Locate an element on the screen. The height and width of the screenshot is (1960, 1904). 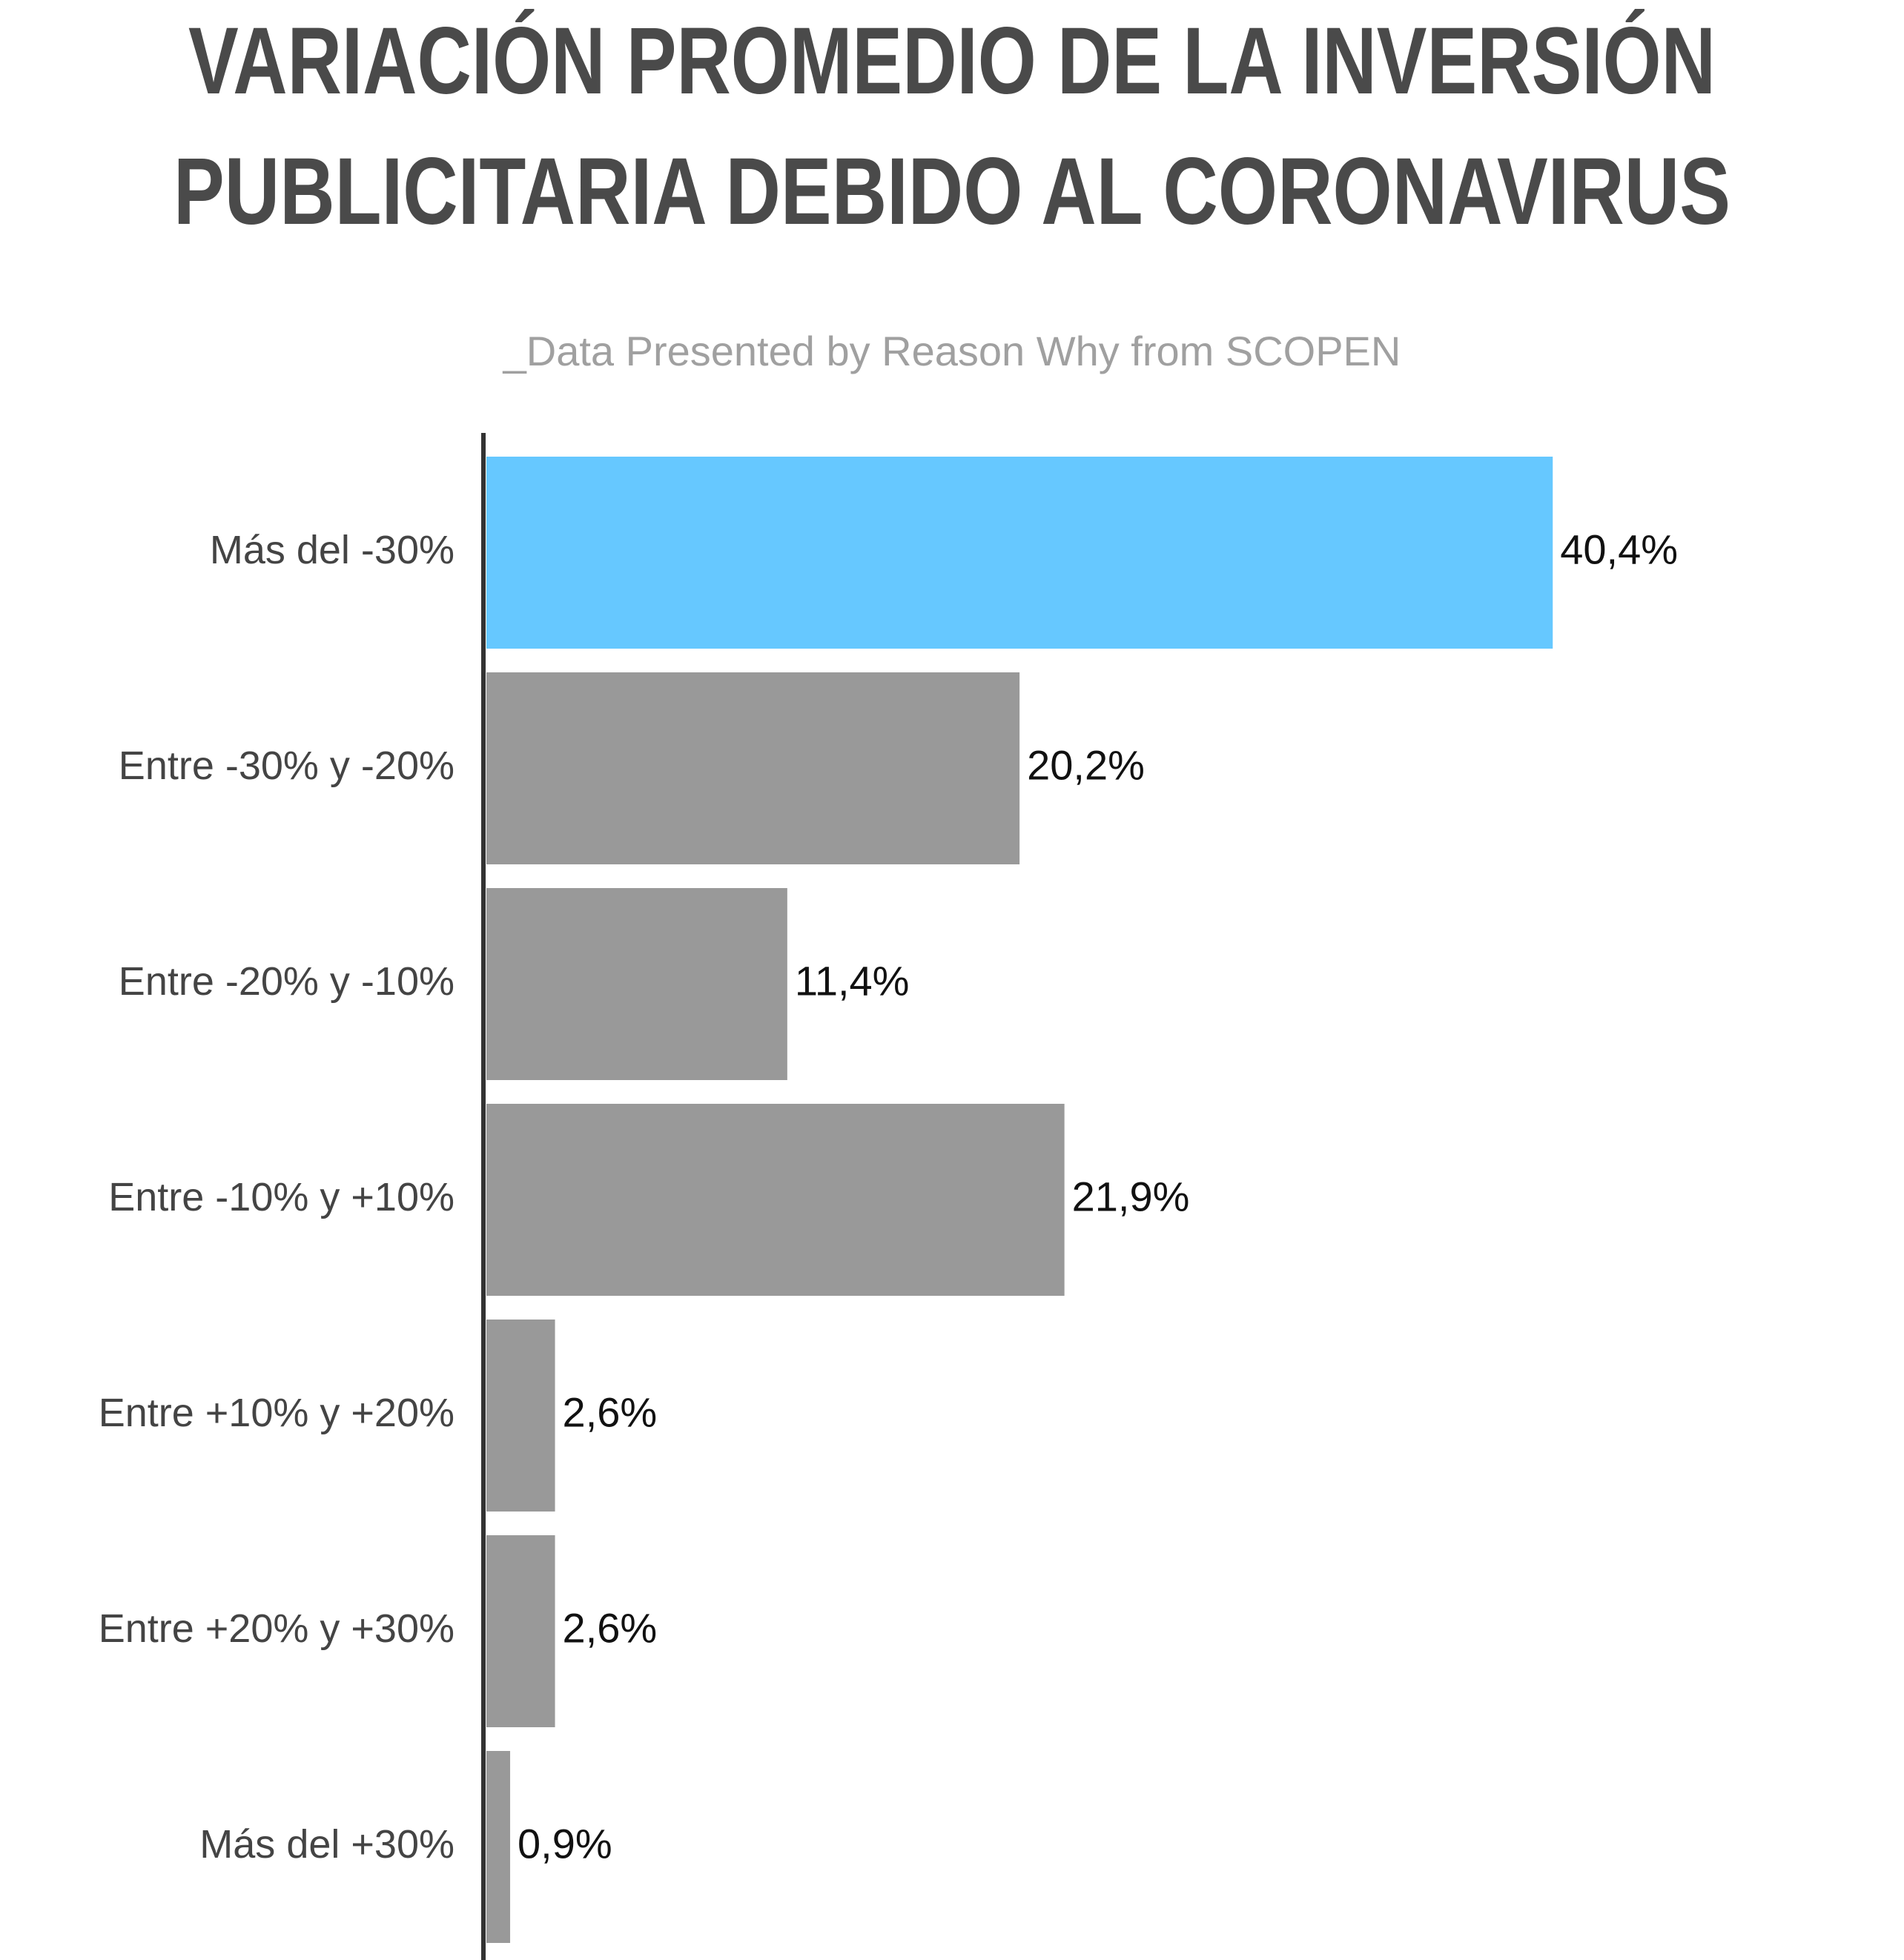
category-label: Más del +30% is located at coordinates (326, 1844).